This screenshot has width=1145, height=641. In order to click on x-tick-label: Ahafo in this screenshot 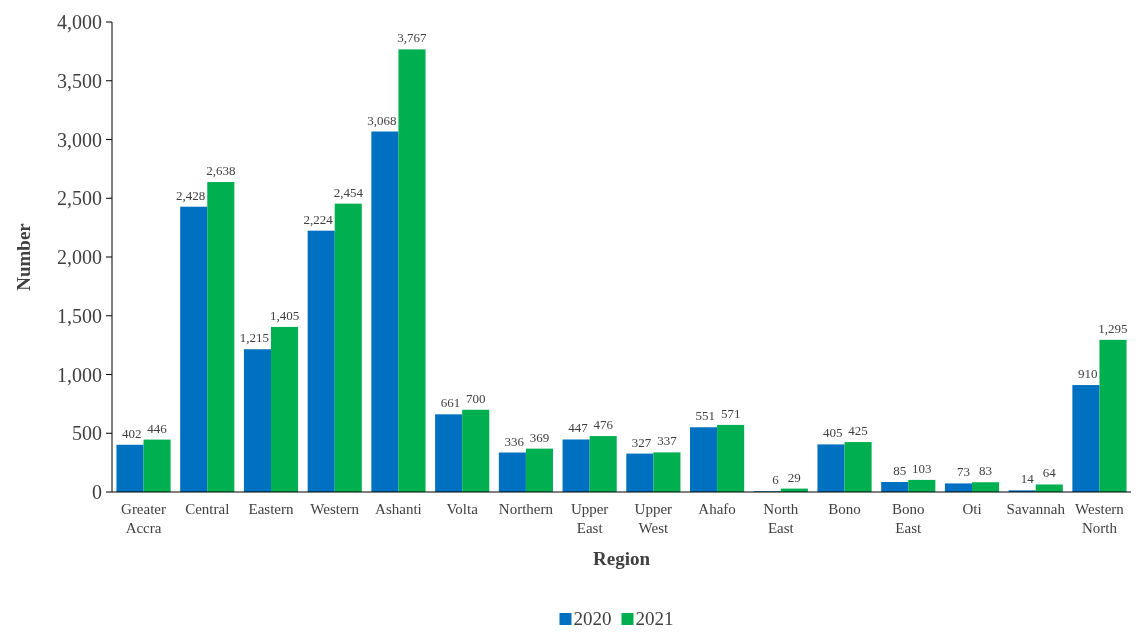, I will do `click(717, 509)`.